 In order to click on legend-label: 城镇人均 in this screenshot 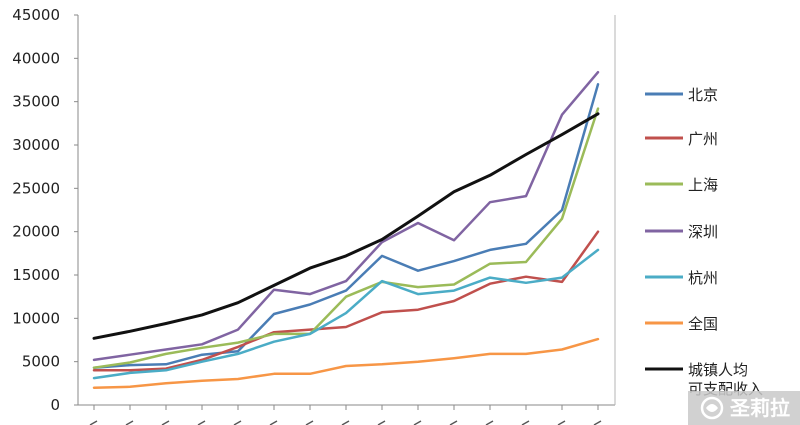, I will do `click(718, 370)`.